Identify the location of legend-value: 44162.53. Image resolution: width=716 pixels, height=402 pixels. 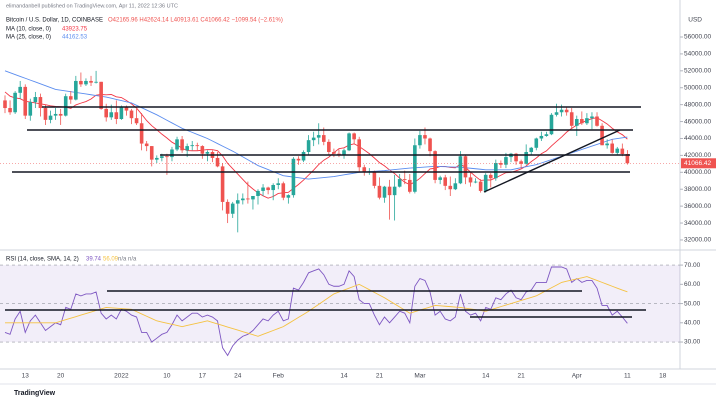
(75, 38).